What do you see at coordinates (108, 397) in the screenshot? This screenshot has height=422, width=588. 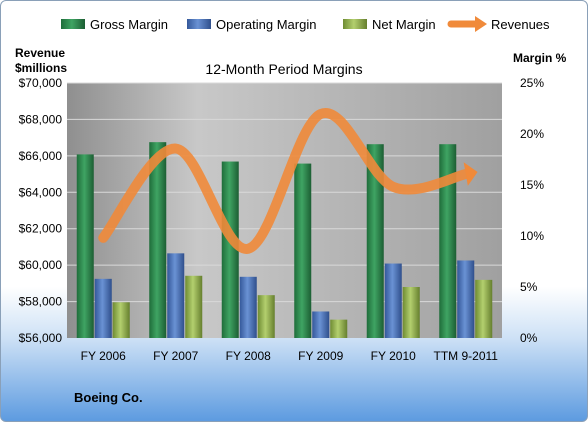 I see `company-name: Boeing Co.` at bounding box center [108, 397].